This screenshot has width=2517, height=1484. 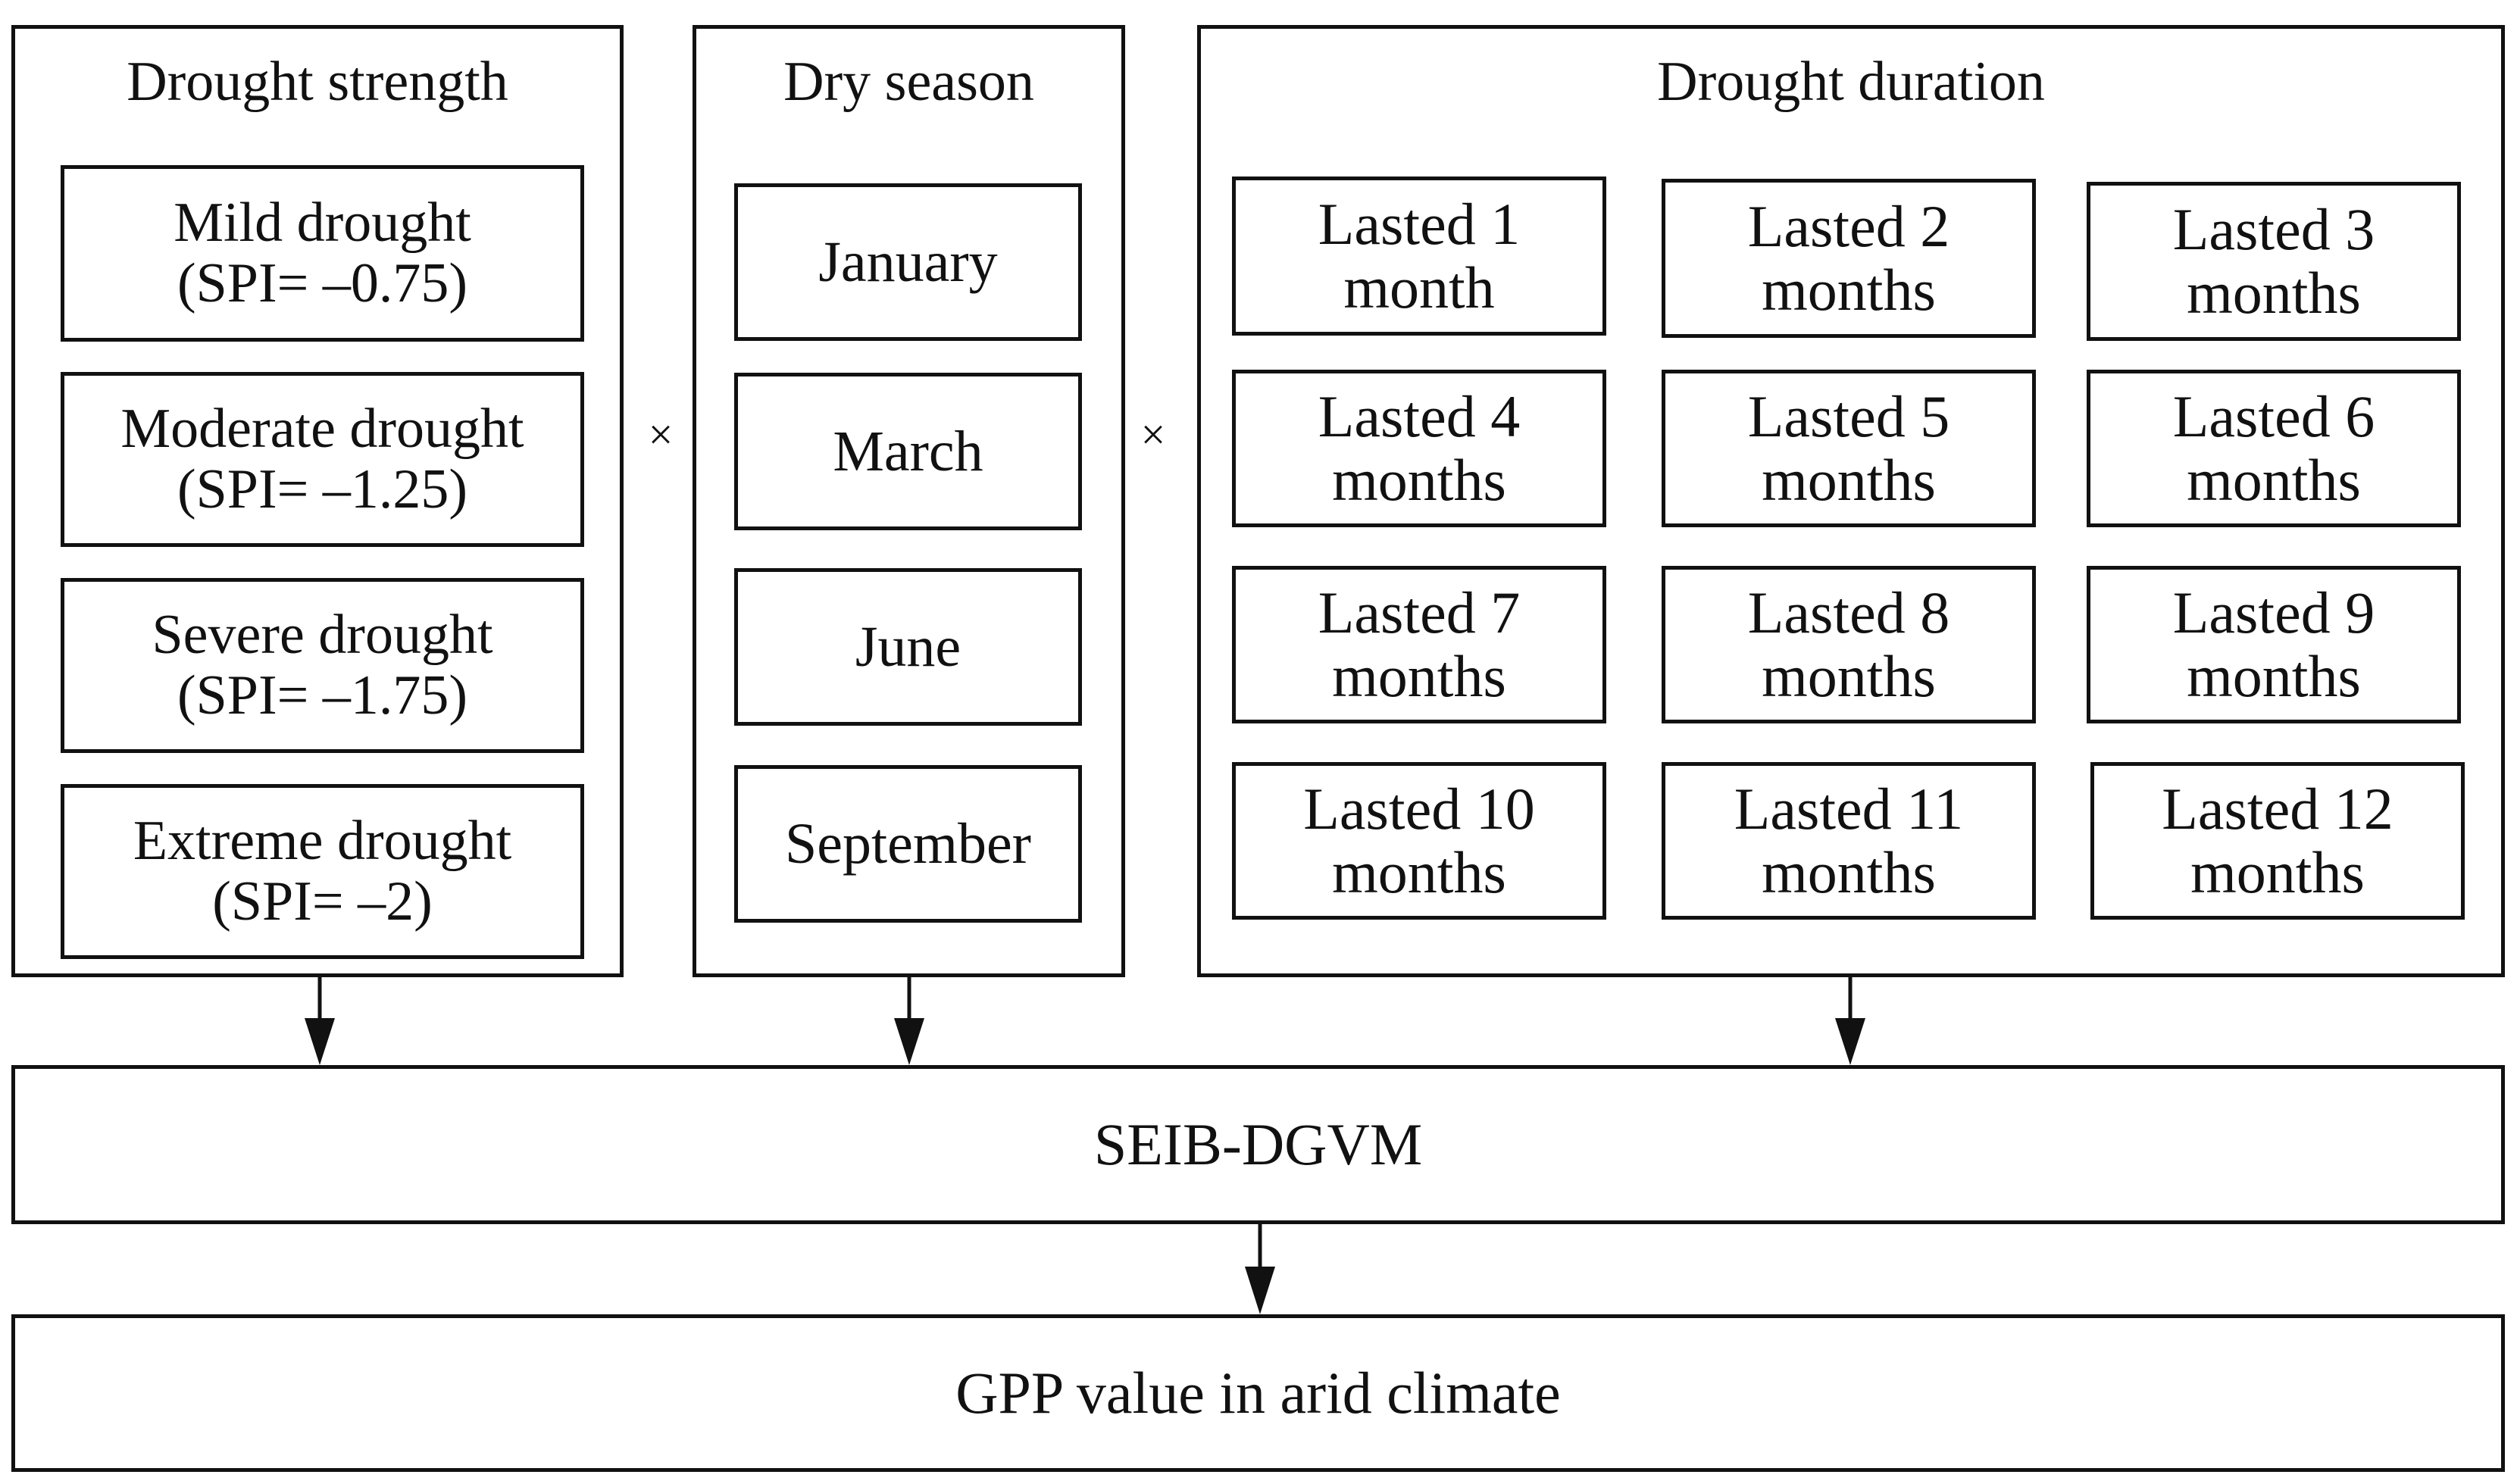 I want to click on strength-moderate: Moderate drought (SPI= –1.25), so click(x=323, y=459).